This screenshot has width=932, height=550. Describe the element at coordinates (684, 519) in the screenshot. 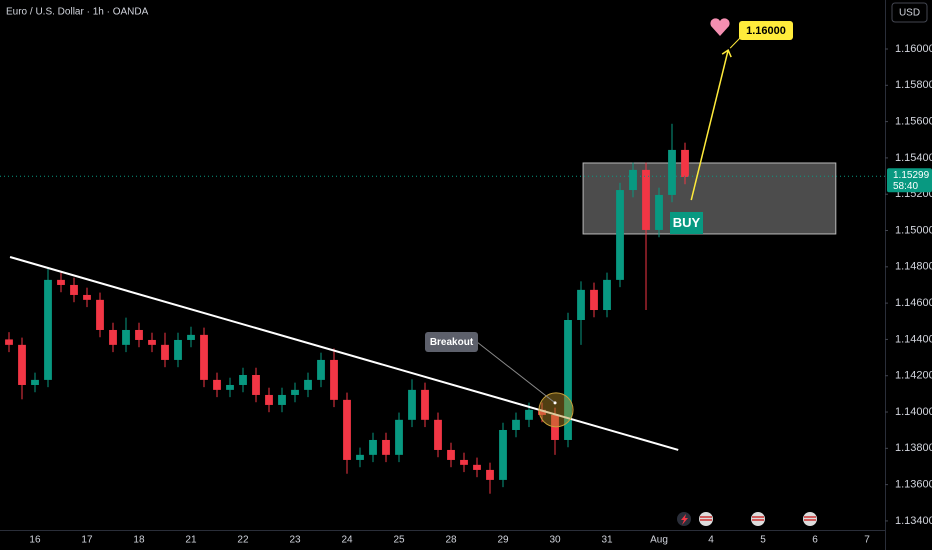

I see `flash-icon` at that location.